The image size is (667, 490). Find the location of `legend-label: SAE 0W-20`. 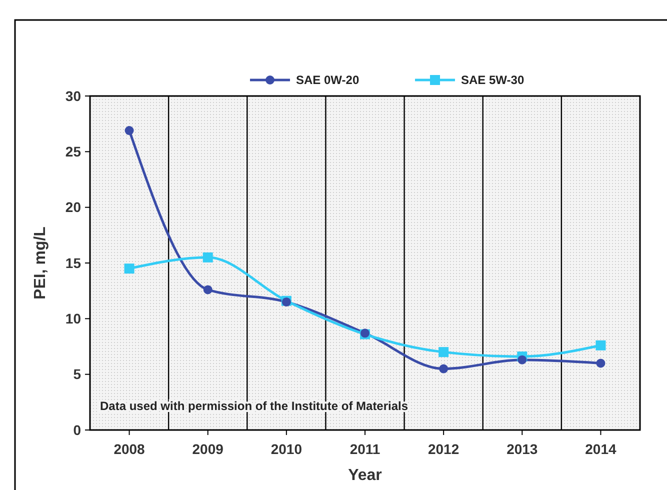

legend-label: SAE 0W-20 is located at coordinates (328, 80).